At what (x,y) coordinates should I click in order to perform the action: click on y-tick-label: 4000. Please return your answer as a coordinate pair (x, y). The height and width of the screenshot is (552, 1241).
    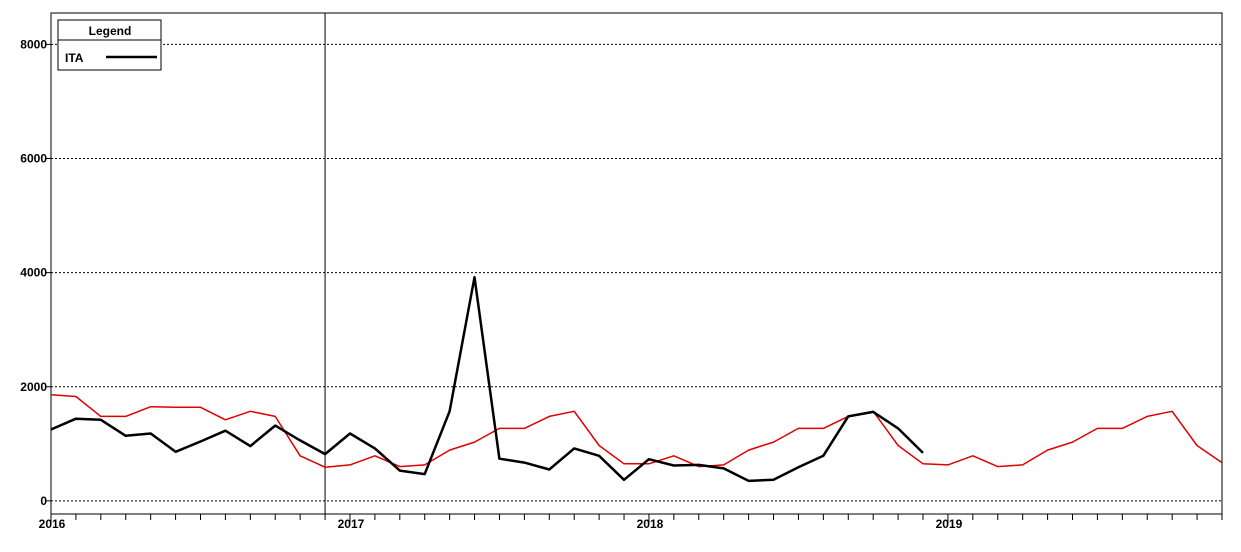
    Looking at the image, I should click on (33, 273).